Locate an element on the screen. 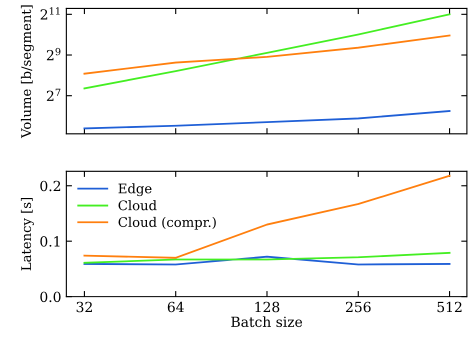  y-tick-label: 2$^{7}$ is located at coordinates (53, 94).